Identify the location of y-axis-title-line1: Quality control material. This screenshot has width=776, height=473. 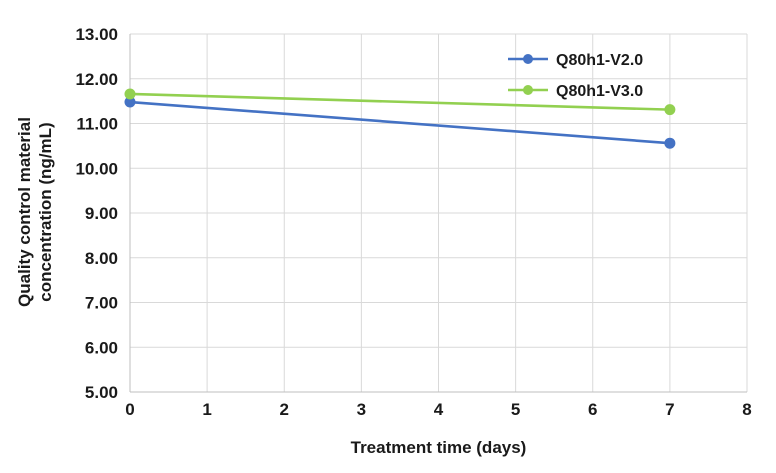
(24, 212).